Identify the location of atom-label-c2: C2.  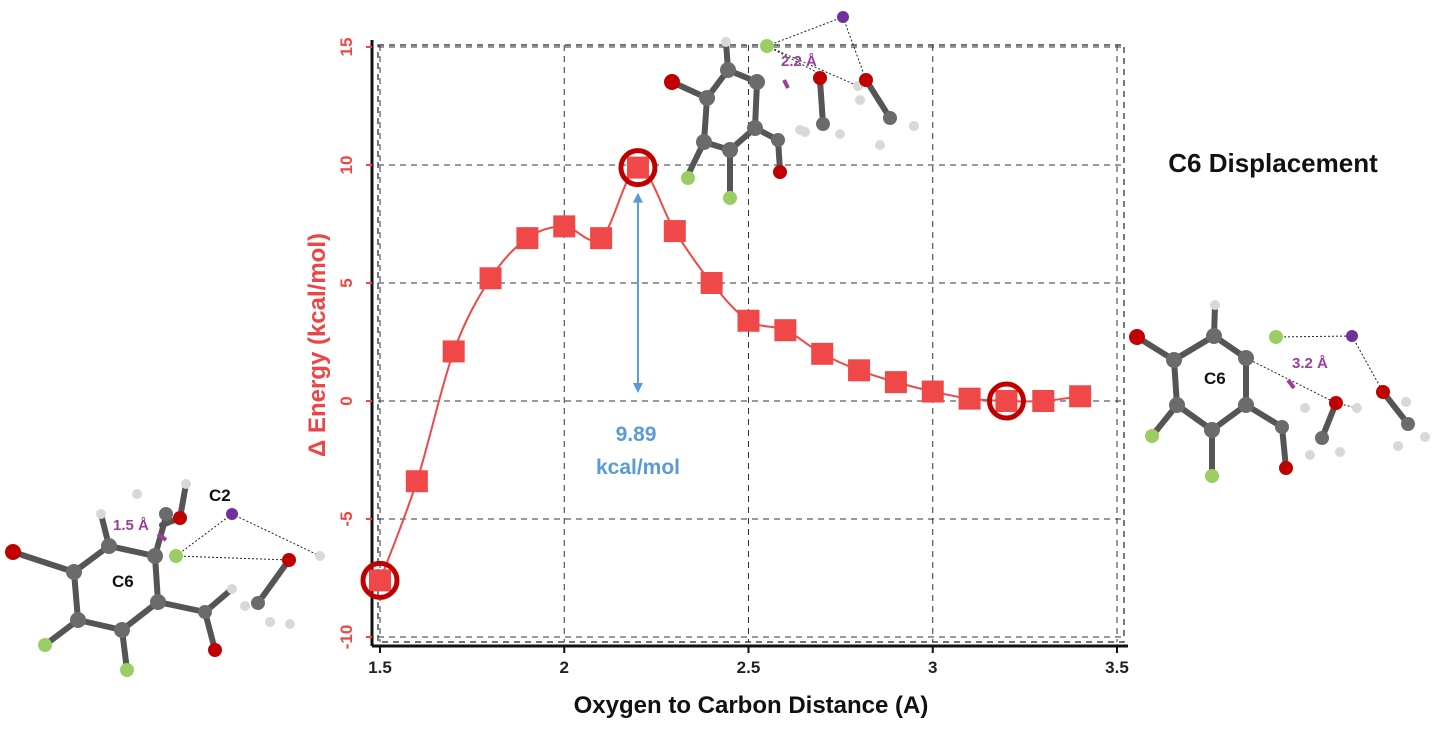
(220, 495).